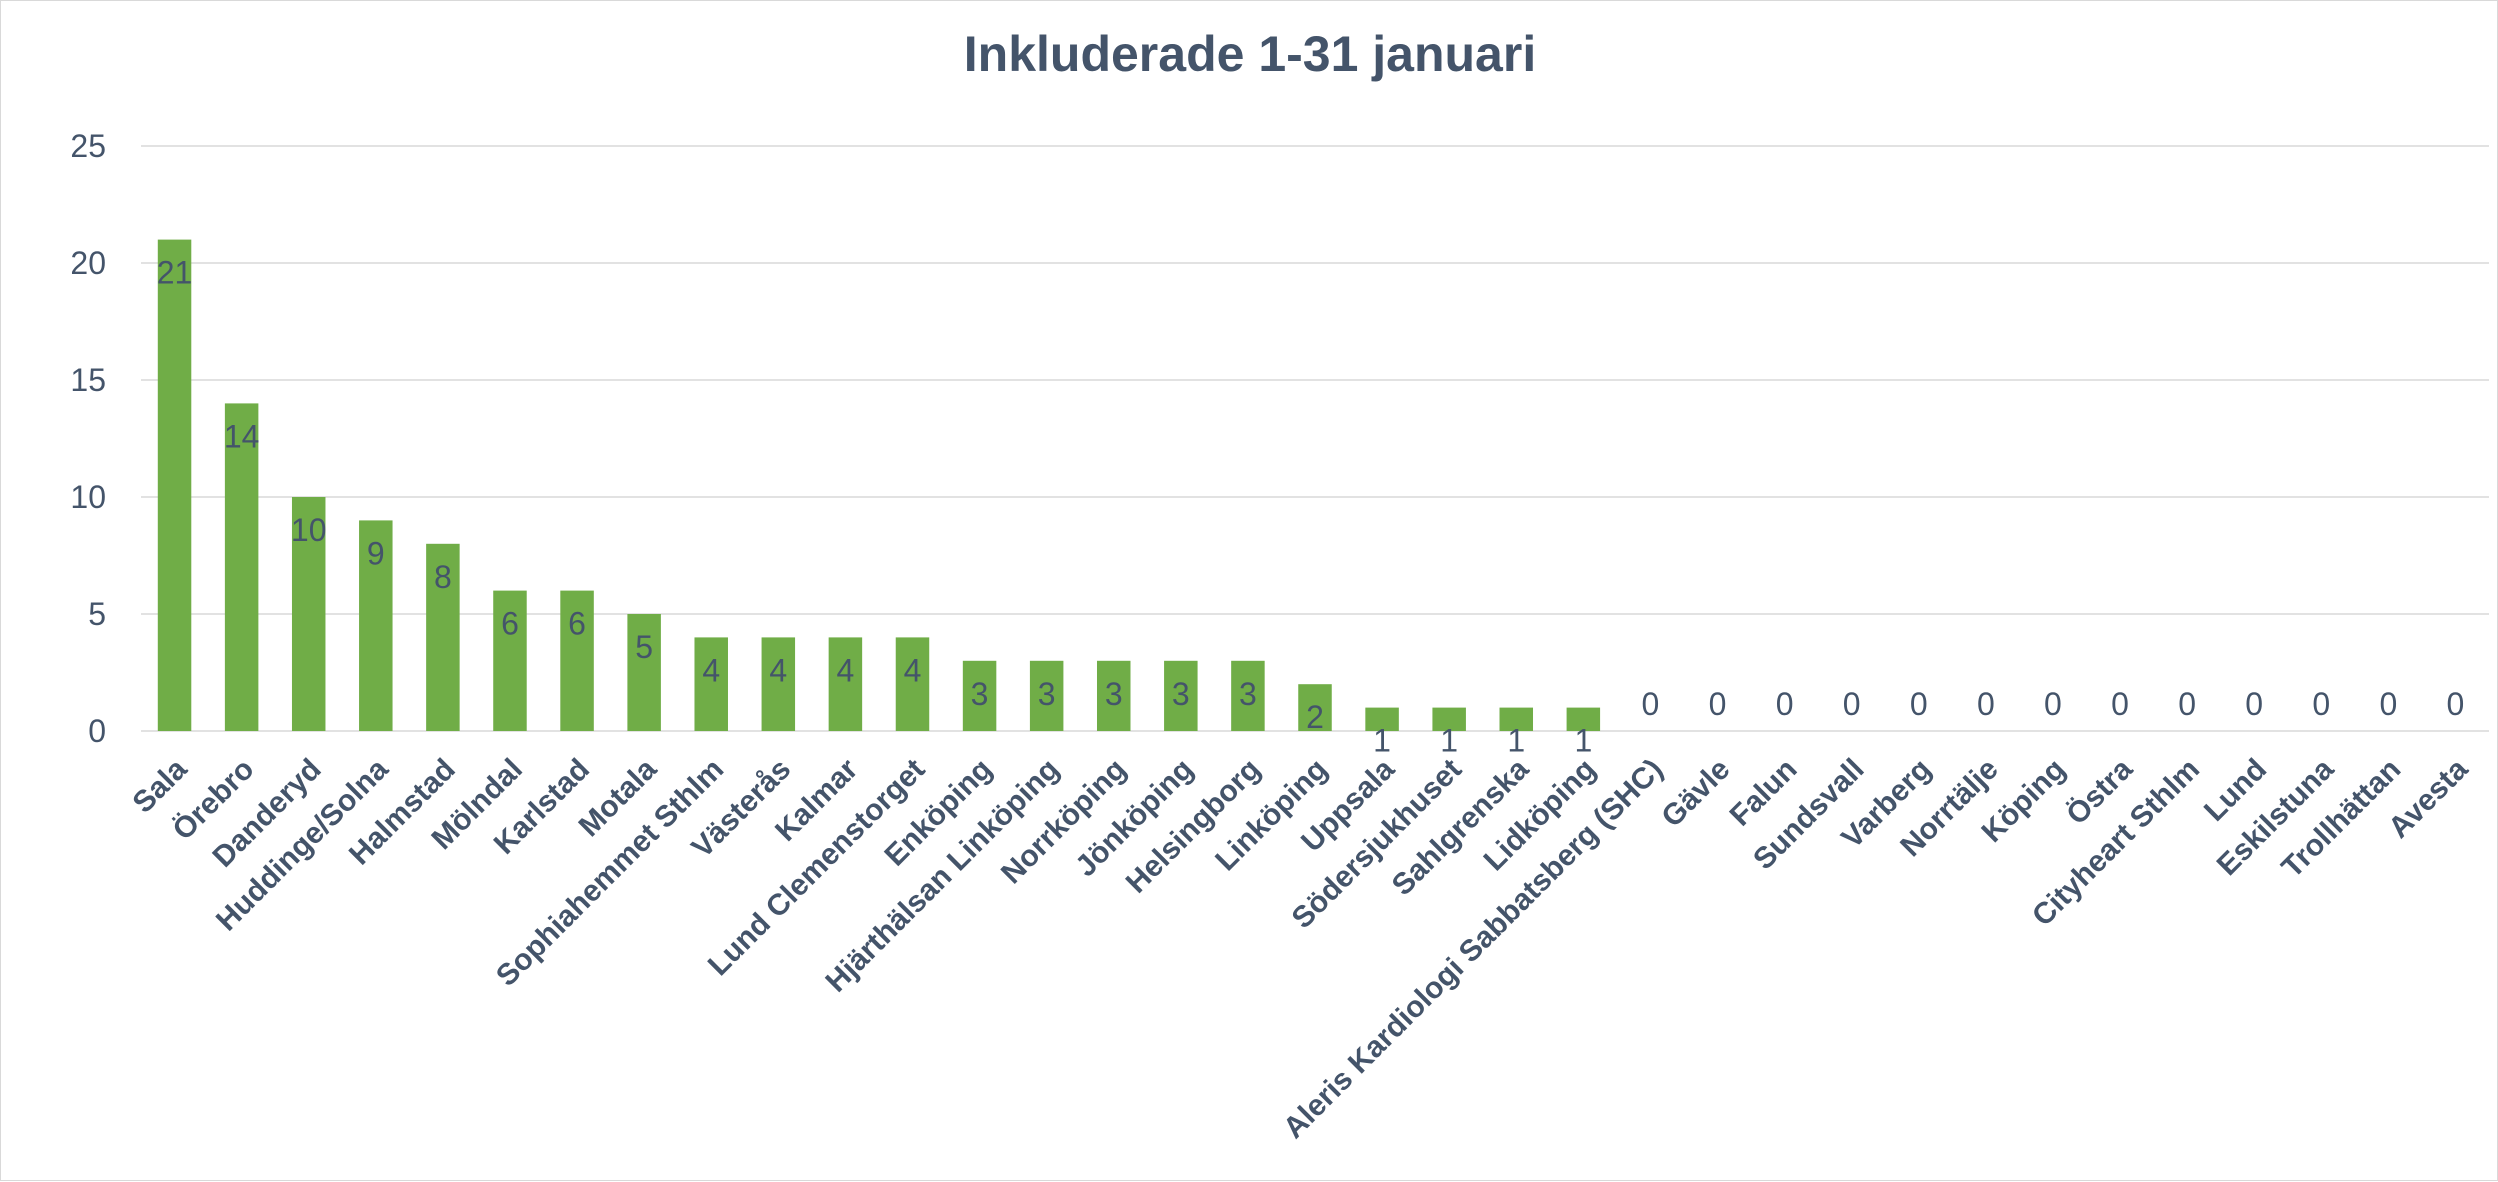  I want to click on y-tick-label: 5, so click(97, 614).